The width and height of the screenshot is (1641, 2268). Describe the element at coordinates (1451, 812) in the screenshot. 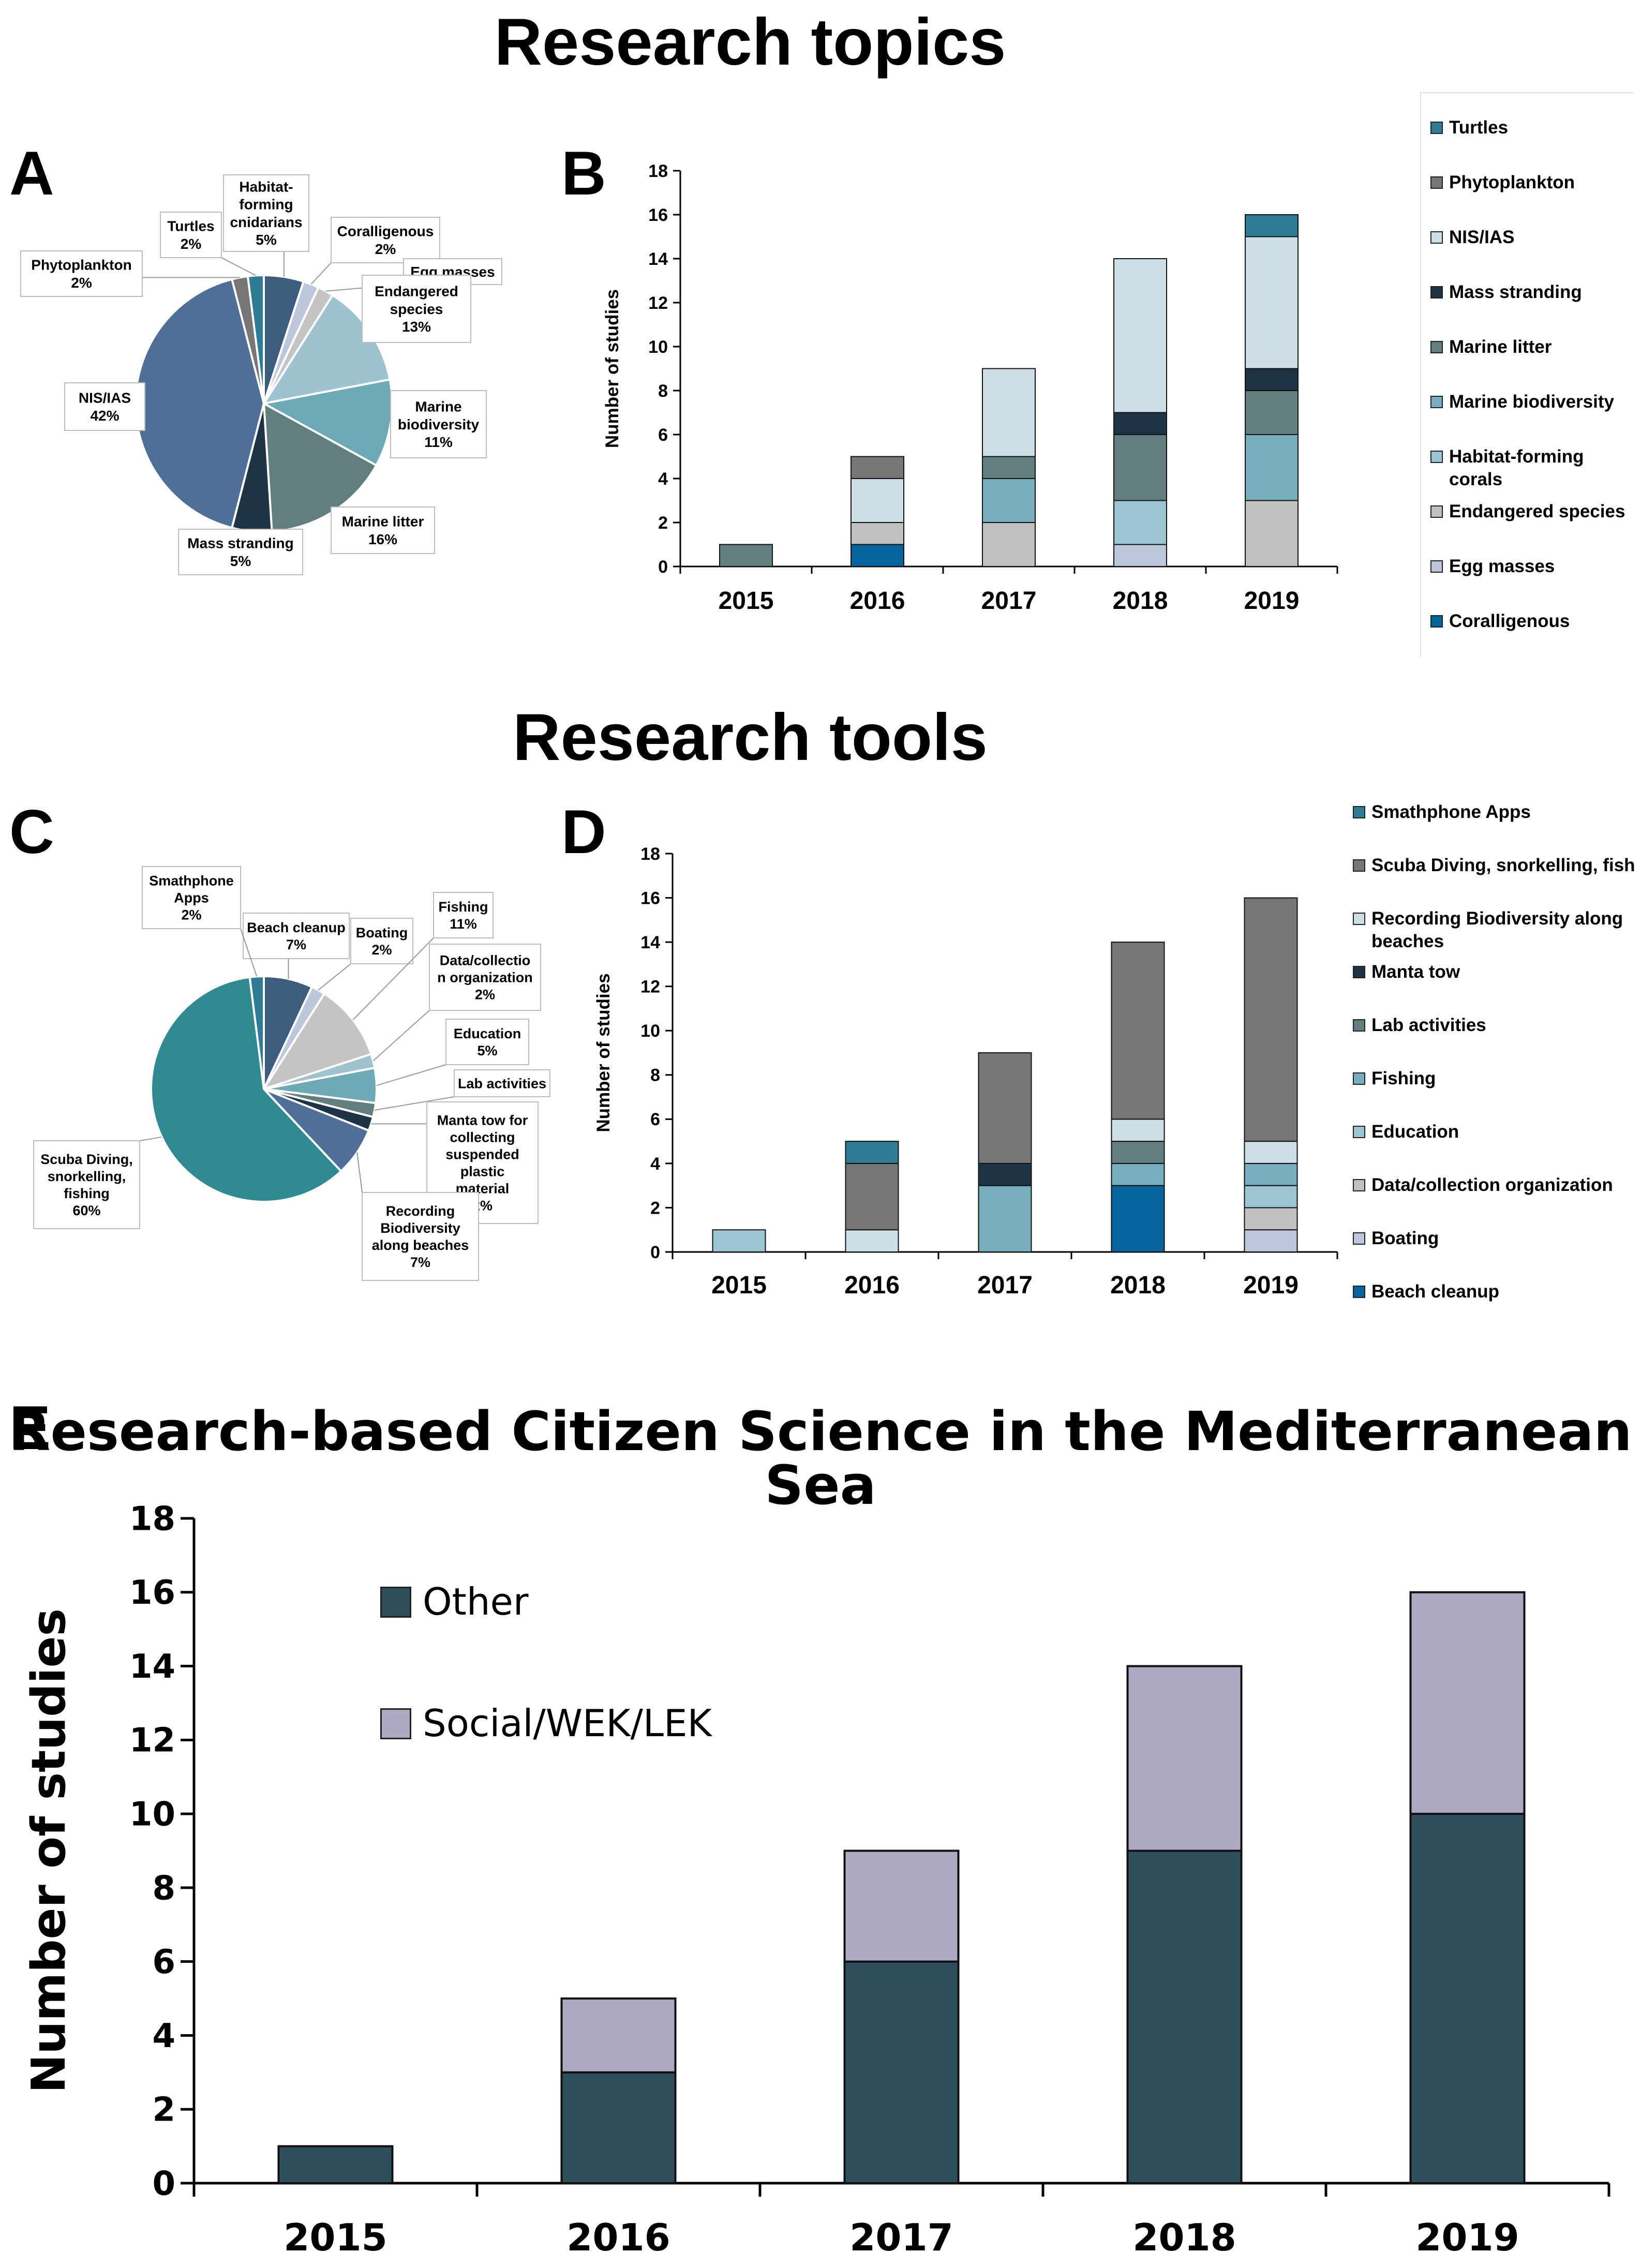

I see `legend-label: Smathphone Apps` at that location.